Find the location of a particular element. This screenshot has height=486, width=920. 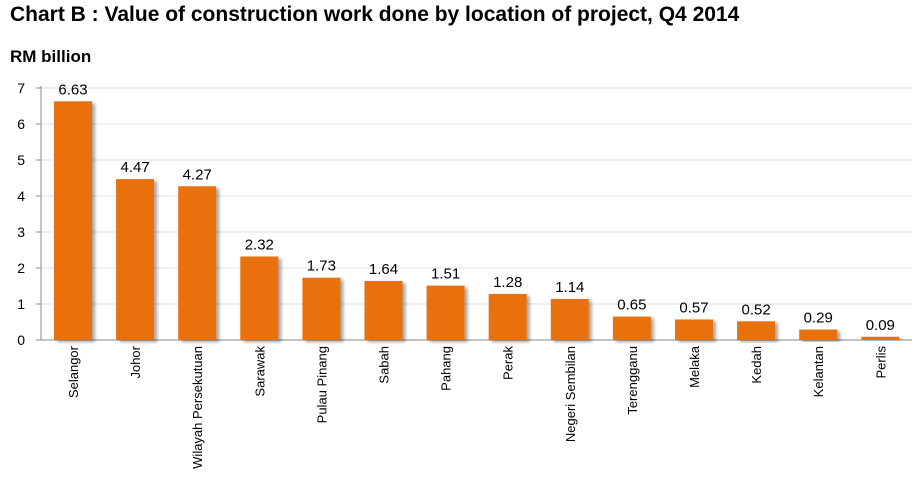

y-tick-label: 6 is located at coordinates (21, 124).